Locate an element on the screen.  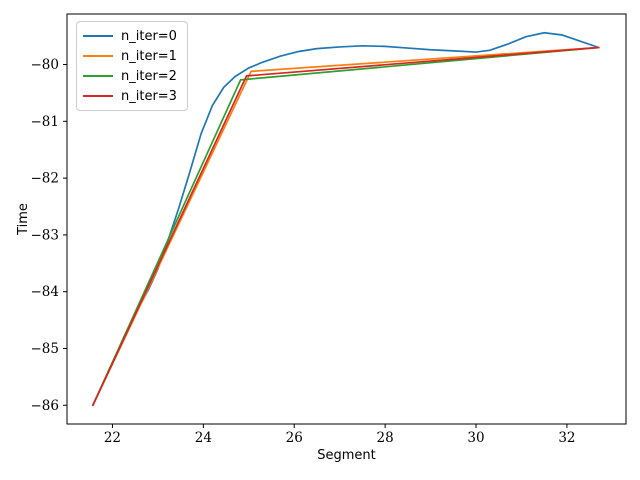
legend-entry: n_iter=0 is located at coordinates (130, 36).